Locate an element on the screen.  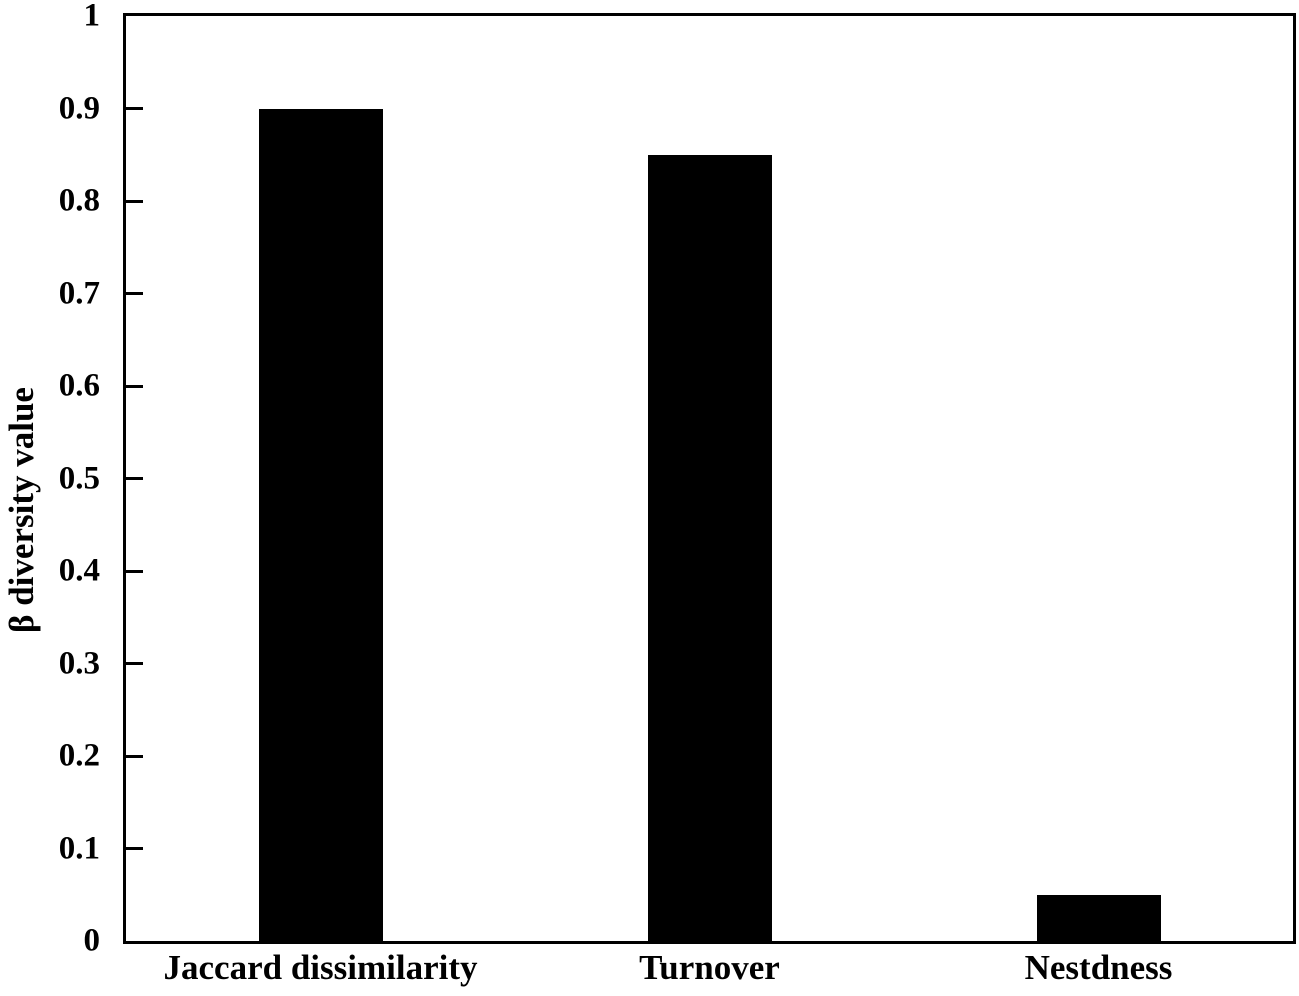
bar-turnover is located at coordinates (709, 547).